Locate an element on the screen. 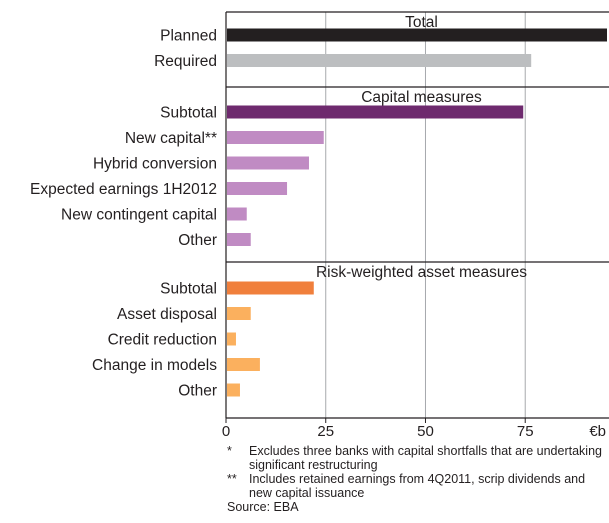 This screenshot has width=609, height=523. footnote-1-mark: * is located at coordinates (229, 451).